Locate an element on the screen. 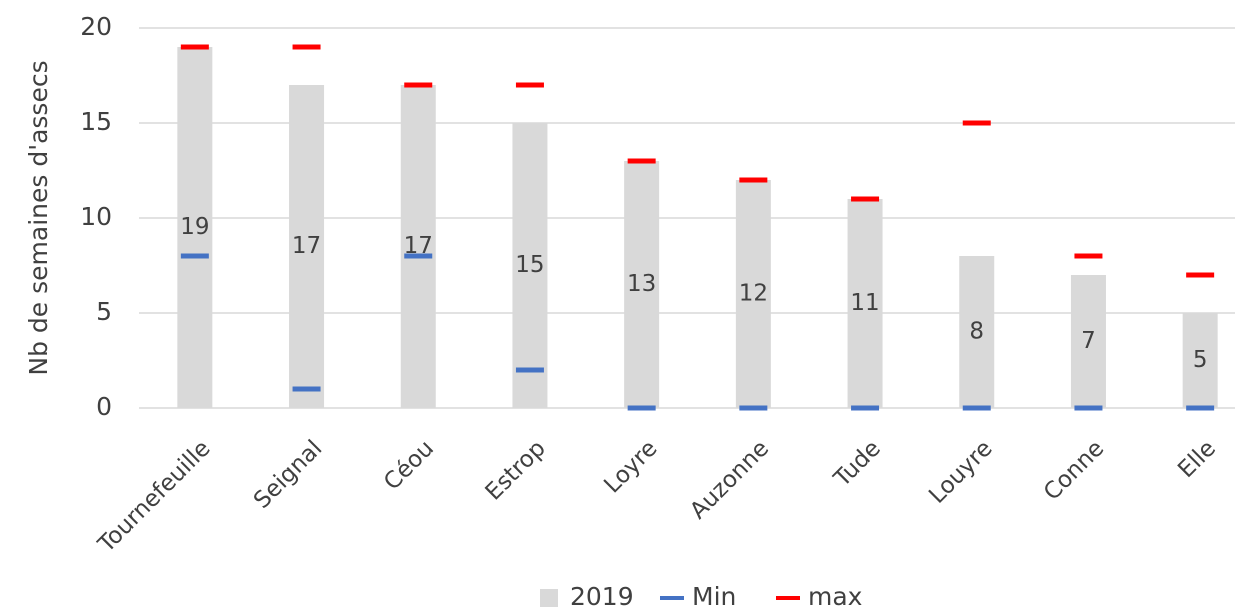 This screenshot has width=1240, height=615. legend-swatch is located at coordinates (549, 598).